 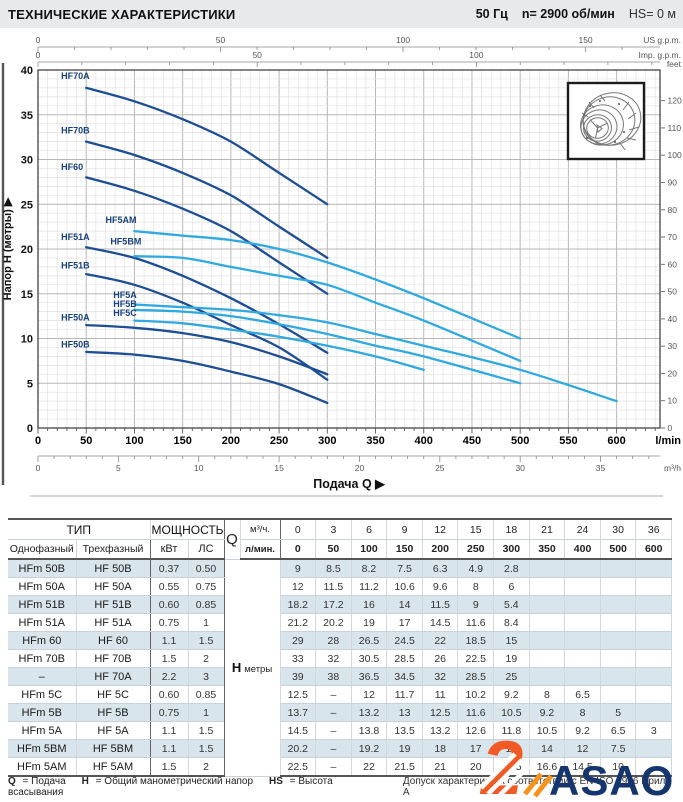 What do you see at coordinates (349, 484) in the screenshot?
I see `svg-text: Подача Q ▶` at bounding box center [349, 484].